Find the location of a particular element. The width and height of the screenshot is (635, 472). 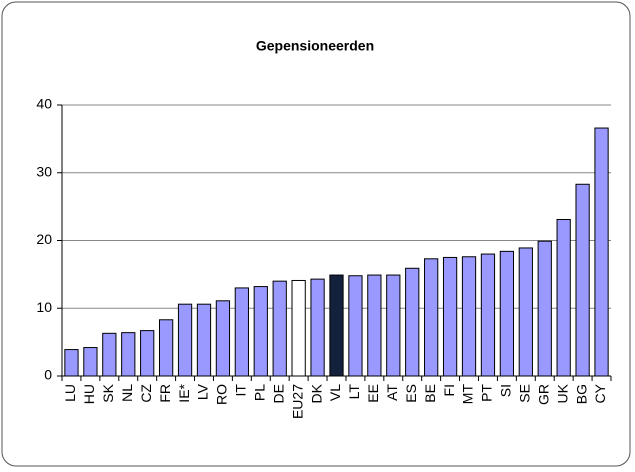

x-tick-label: SI is located at coordinates (506, 390).